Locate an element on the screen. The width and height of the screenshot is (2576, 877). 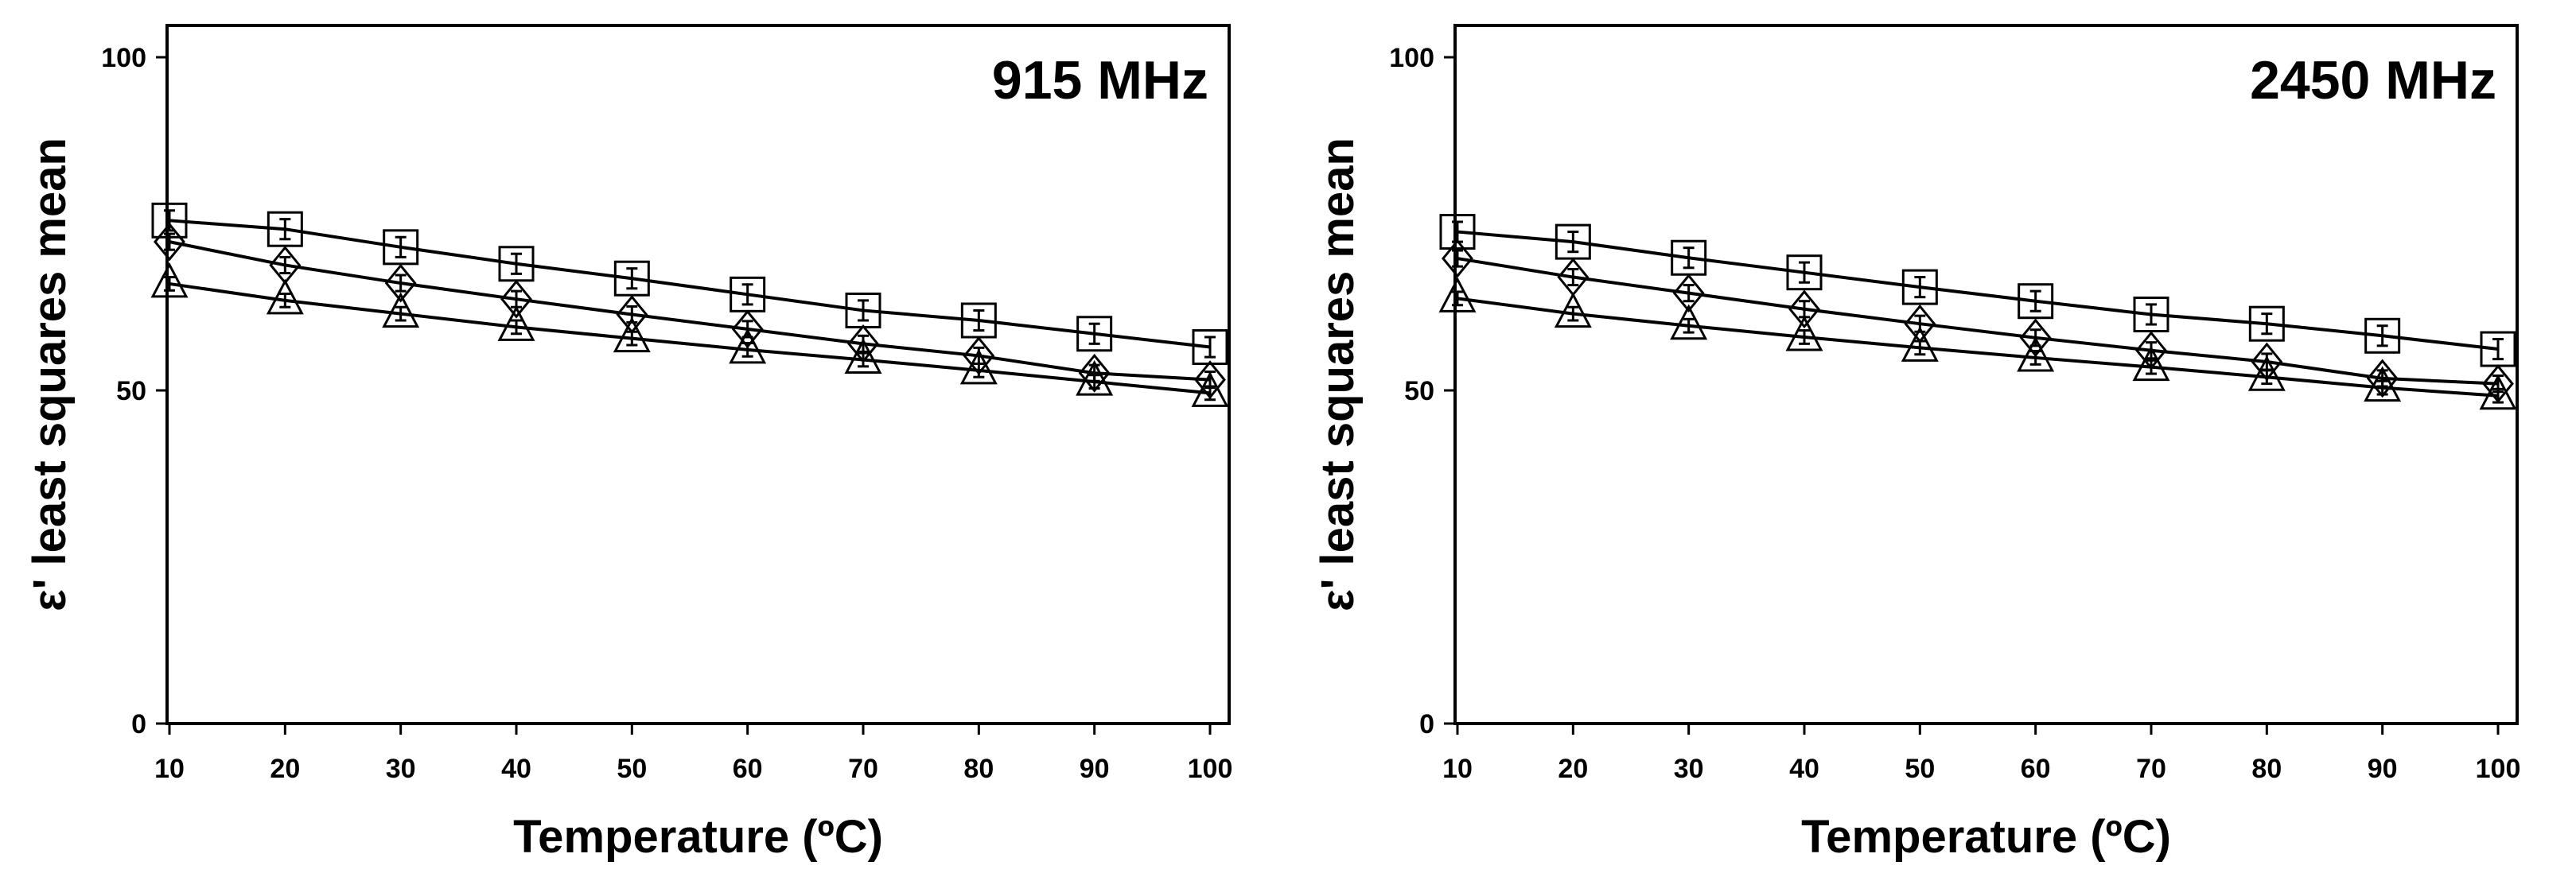
chart-0-x-tick-label: 10 is located at coordinates (170, 769).